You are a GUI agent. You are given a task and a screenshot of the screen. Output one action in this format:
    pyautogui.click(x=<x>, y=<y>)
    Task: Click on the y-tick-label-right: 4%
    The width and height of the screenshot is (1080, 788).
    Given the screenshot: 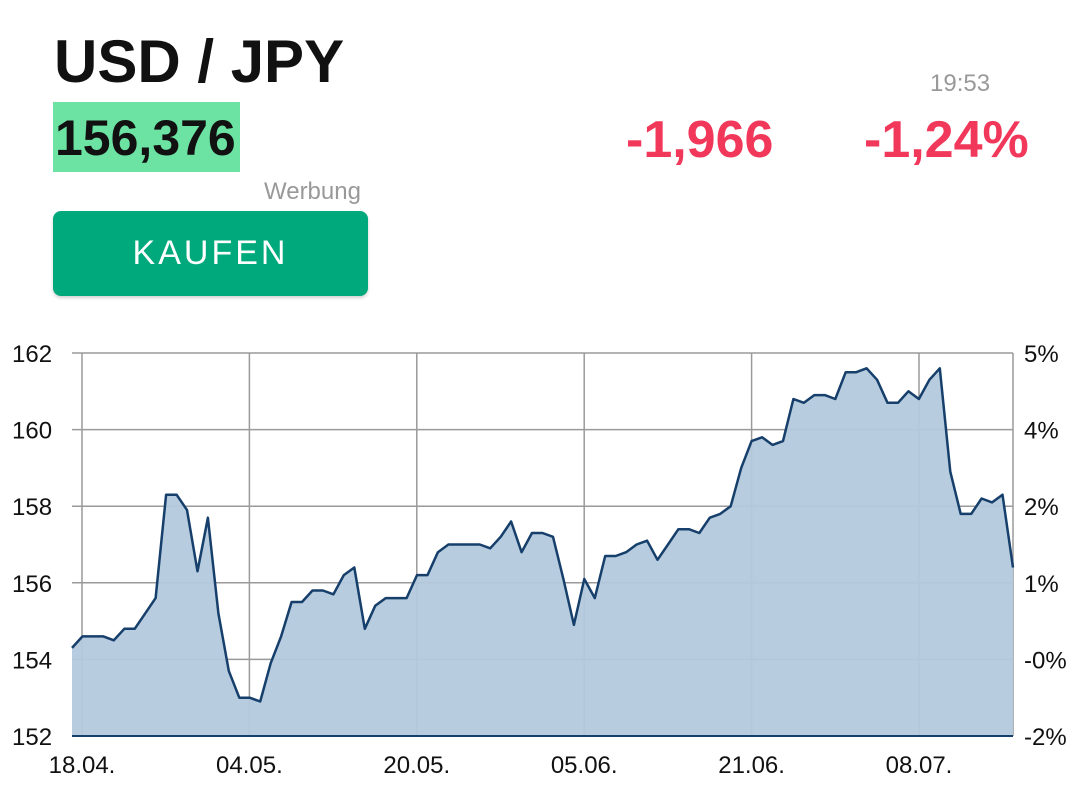 What is the action you would take?
    pyautogui.click(x=1041, y=431)
    